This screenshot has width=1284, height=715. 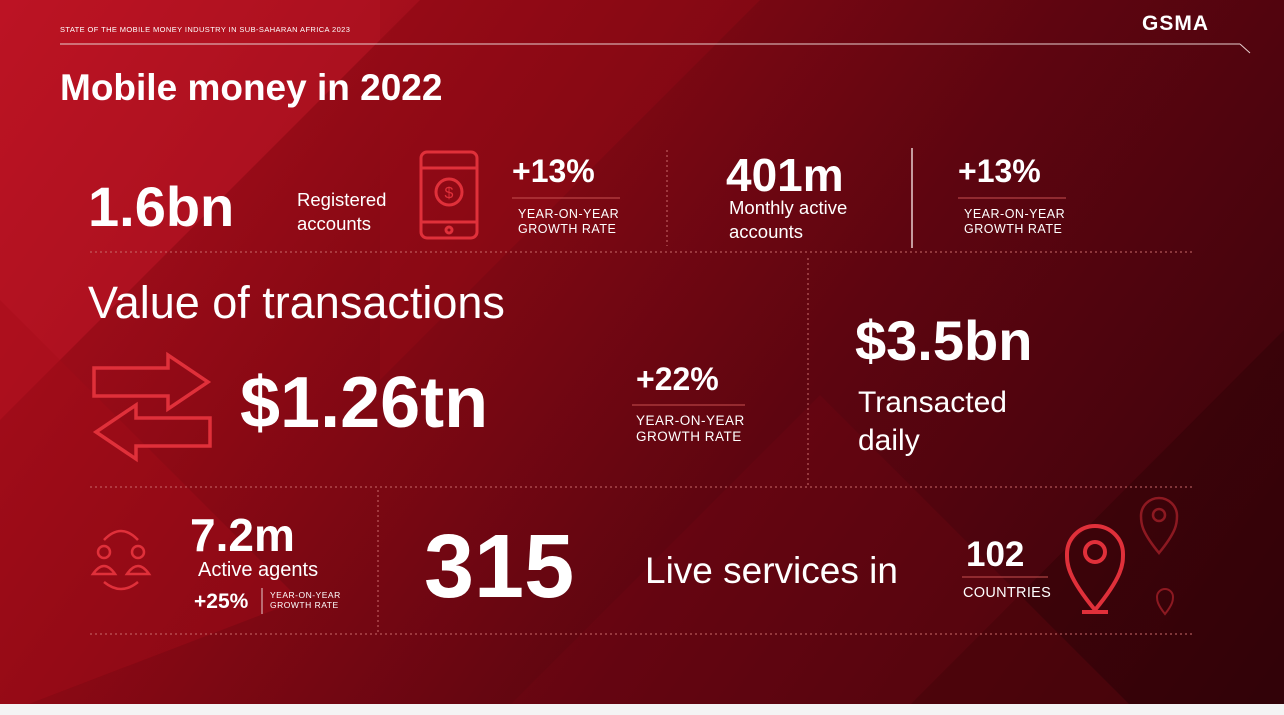 I want to click on stat-value: 1.6bn, so click(x=161, y=206).